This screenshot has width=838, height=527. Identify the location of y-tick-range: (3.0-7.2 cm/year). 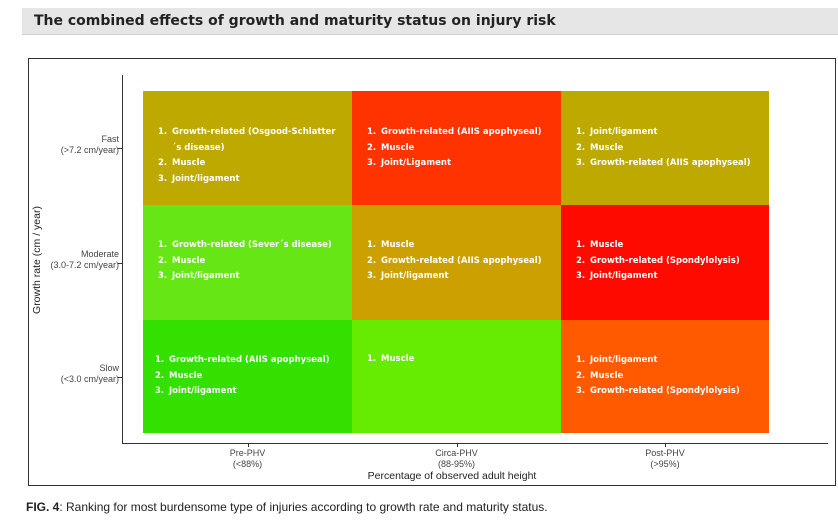
(84, 264).